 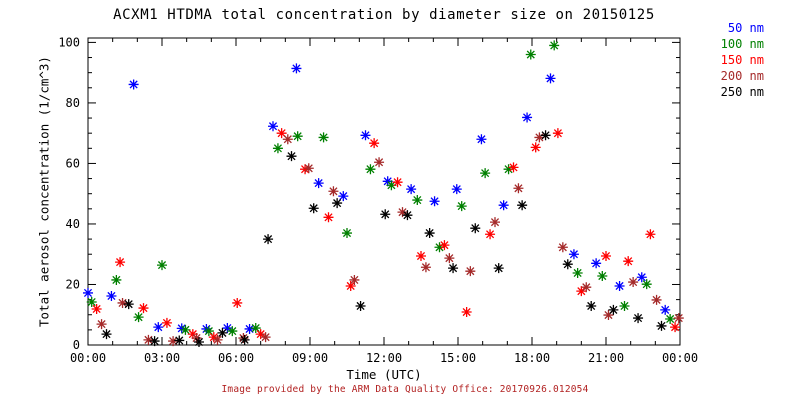 I want to click on legend-item: 250 nm, so click(x=742, y=92).